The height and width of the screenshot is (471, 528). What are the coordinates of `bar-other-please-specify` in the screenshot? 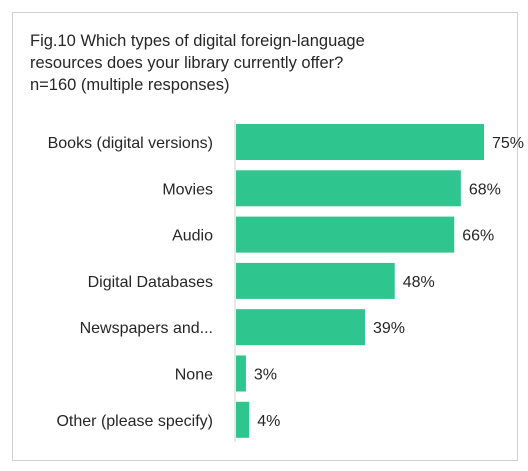 It's located at (243, 419).